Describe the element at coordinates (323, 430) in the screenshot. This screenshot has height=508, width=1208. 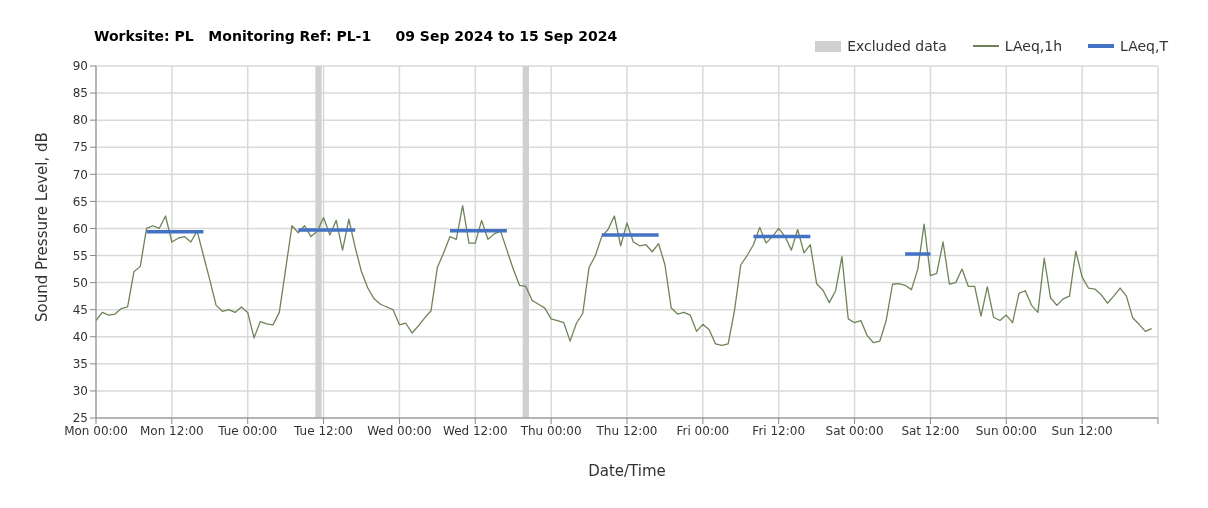
I see `x-tick-label: Tue 12:00` at that location.